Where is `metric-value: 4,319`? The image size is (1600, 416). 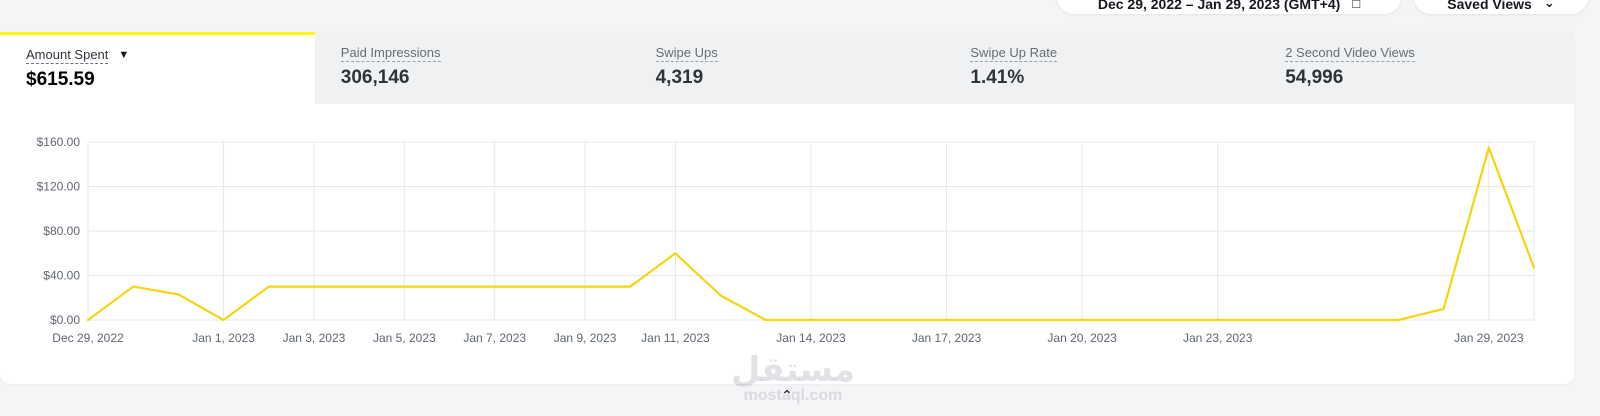
metric-value: 4,319 is located at coordinates (679, 77).